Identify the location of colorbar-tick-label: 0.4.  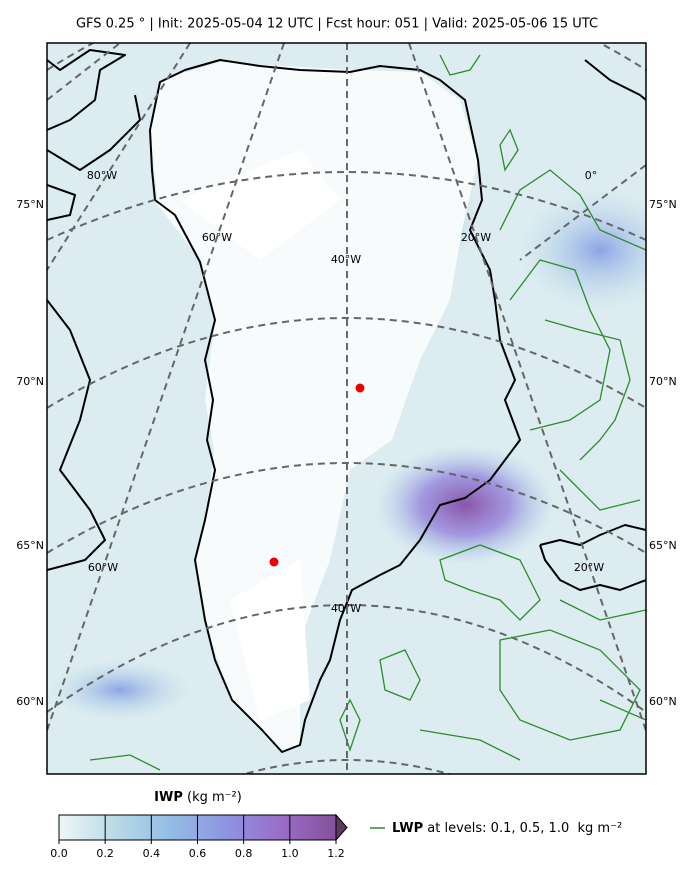
(152, 853).